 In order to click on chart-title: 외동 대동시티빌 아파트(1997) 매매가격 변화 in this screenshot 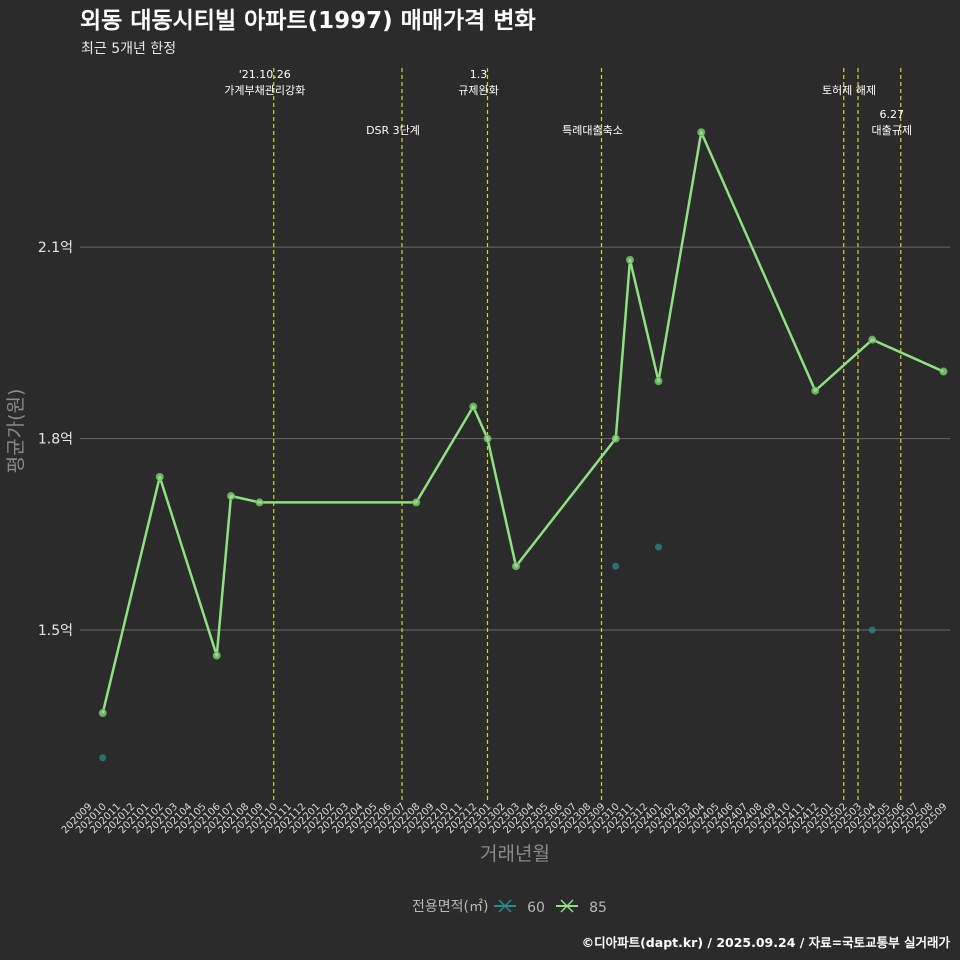, I will do `click(308, 21)`.